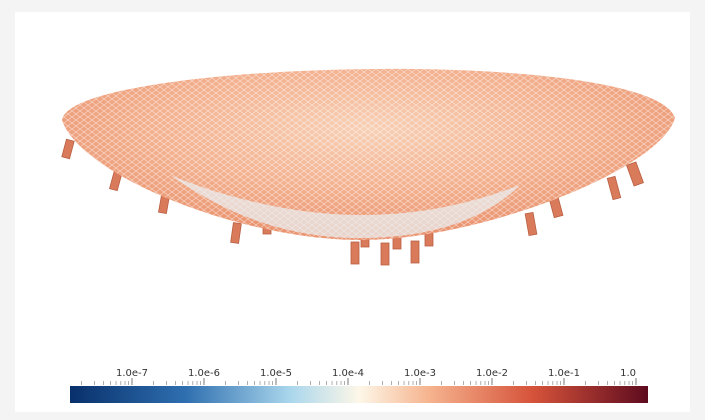 Image resolution: width=705 pixels, height=420 pixels. Describe the element at coordinates (492, 373) in the screenshot. I see `colorbar-tick-label: 1.0e-2` at that location.